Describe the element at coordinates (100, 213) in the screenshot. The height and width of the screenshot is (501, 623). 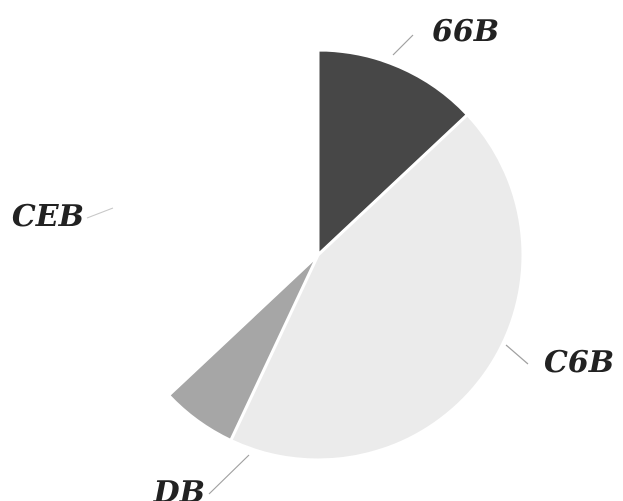
I see `leader-line-ceb` at that location.